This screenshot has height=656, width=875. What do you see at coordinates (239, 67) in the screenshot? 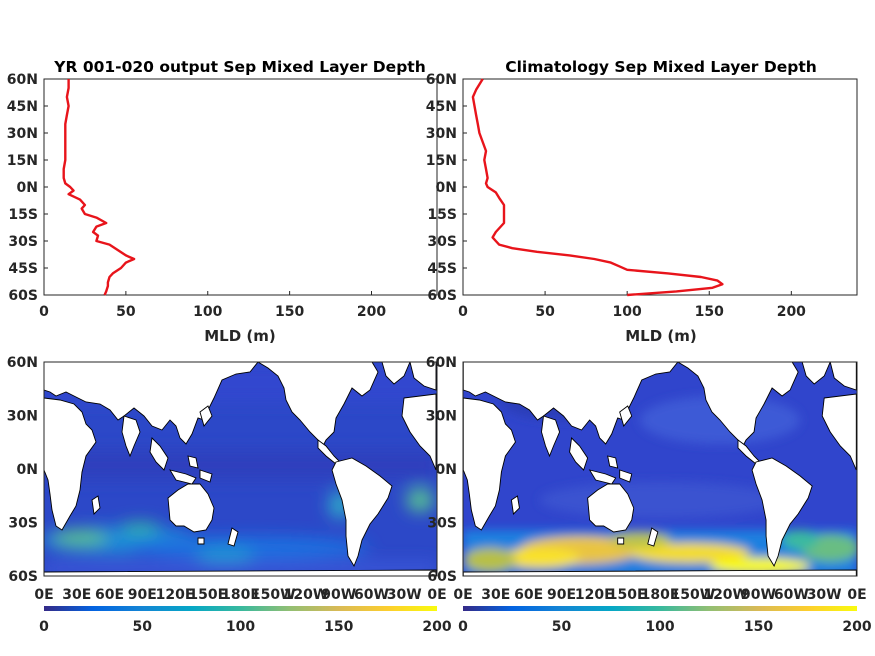
I see `panel1-title: YR 001-020 output Sep Mixed Layer Depth` at bounding box center [239, 67].